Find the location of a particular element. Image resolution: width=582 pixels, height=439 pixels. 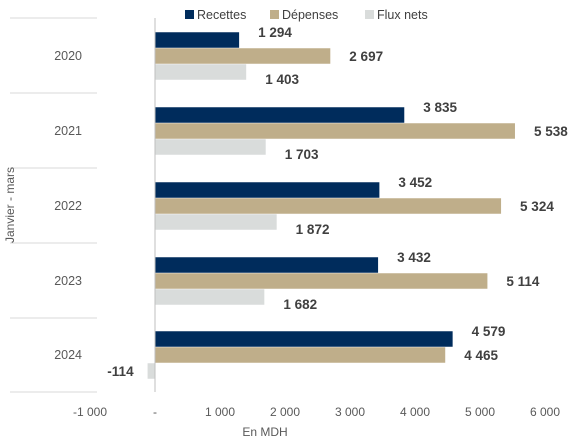

x-tick-label: 3 000 is located at coordinates (350, 412).